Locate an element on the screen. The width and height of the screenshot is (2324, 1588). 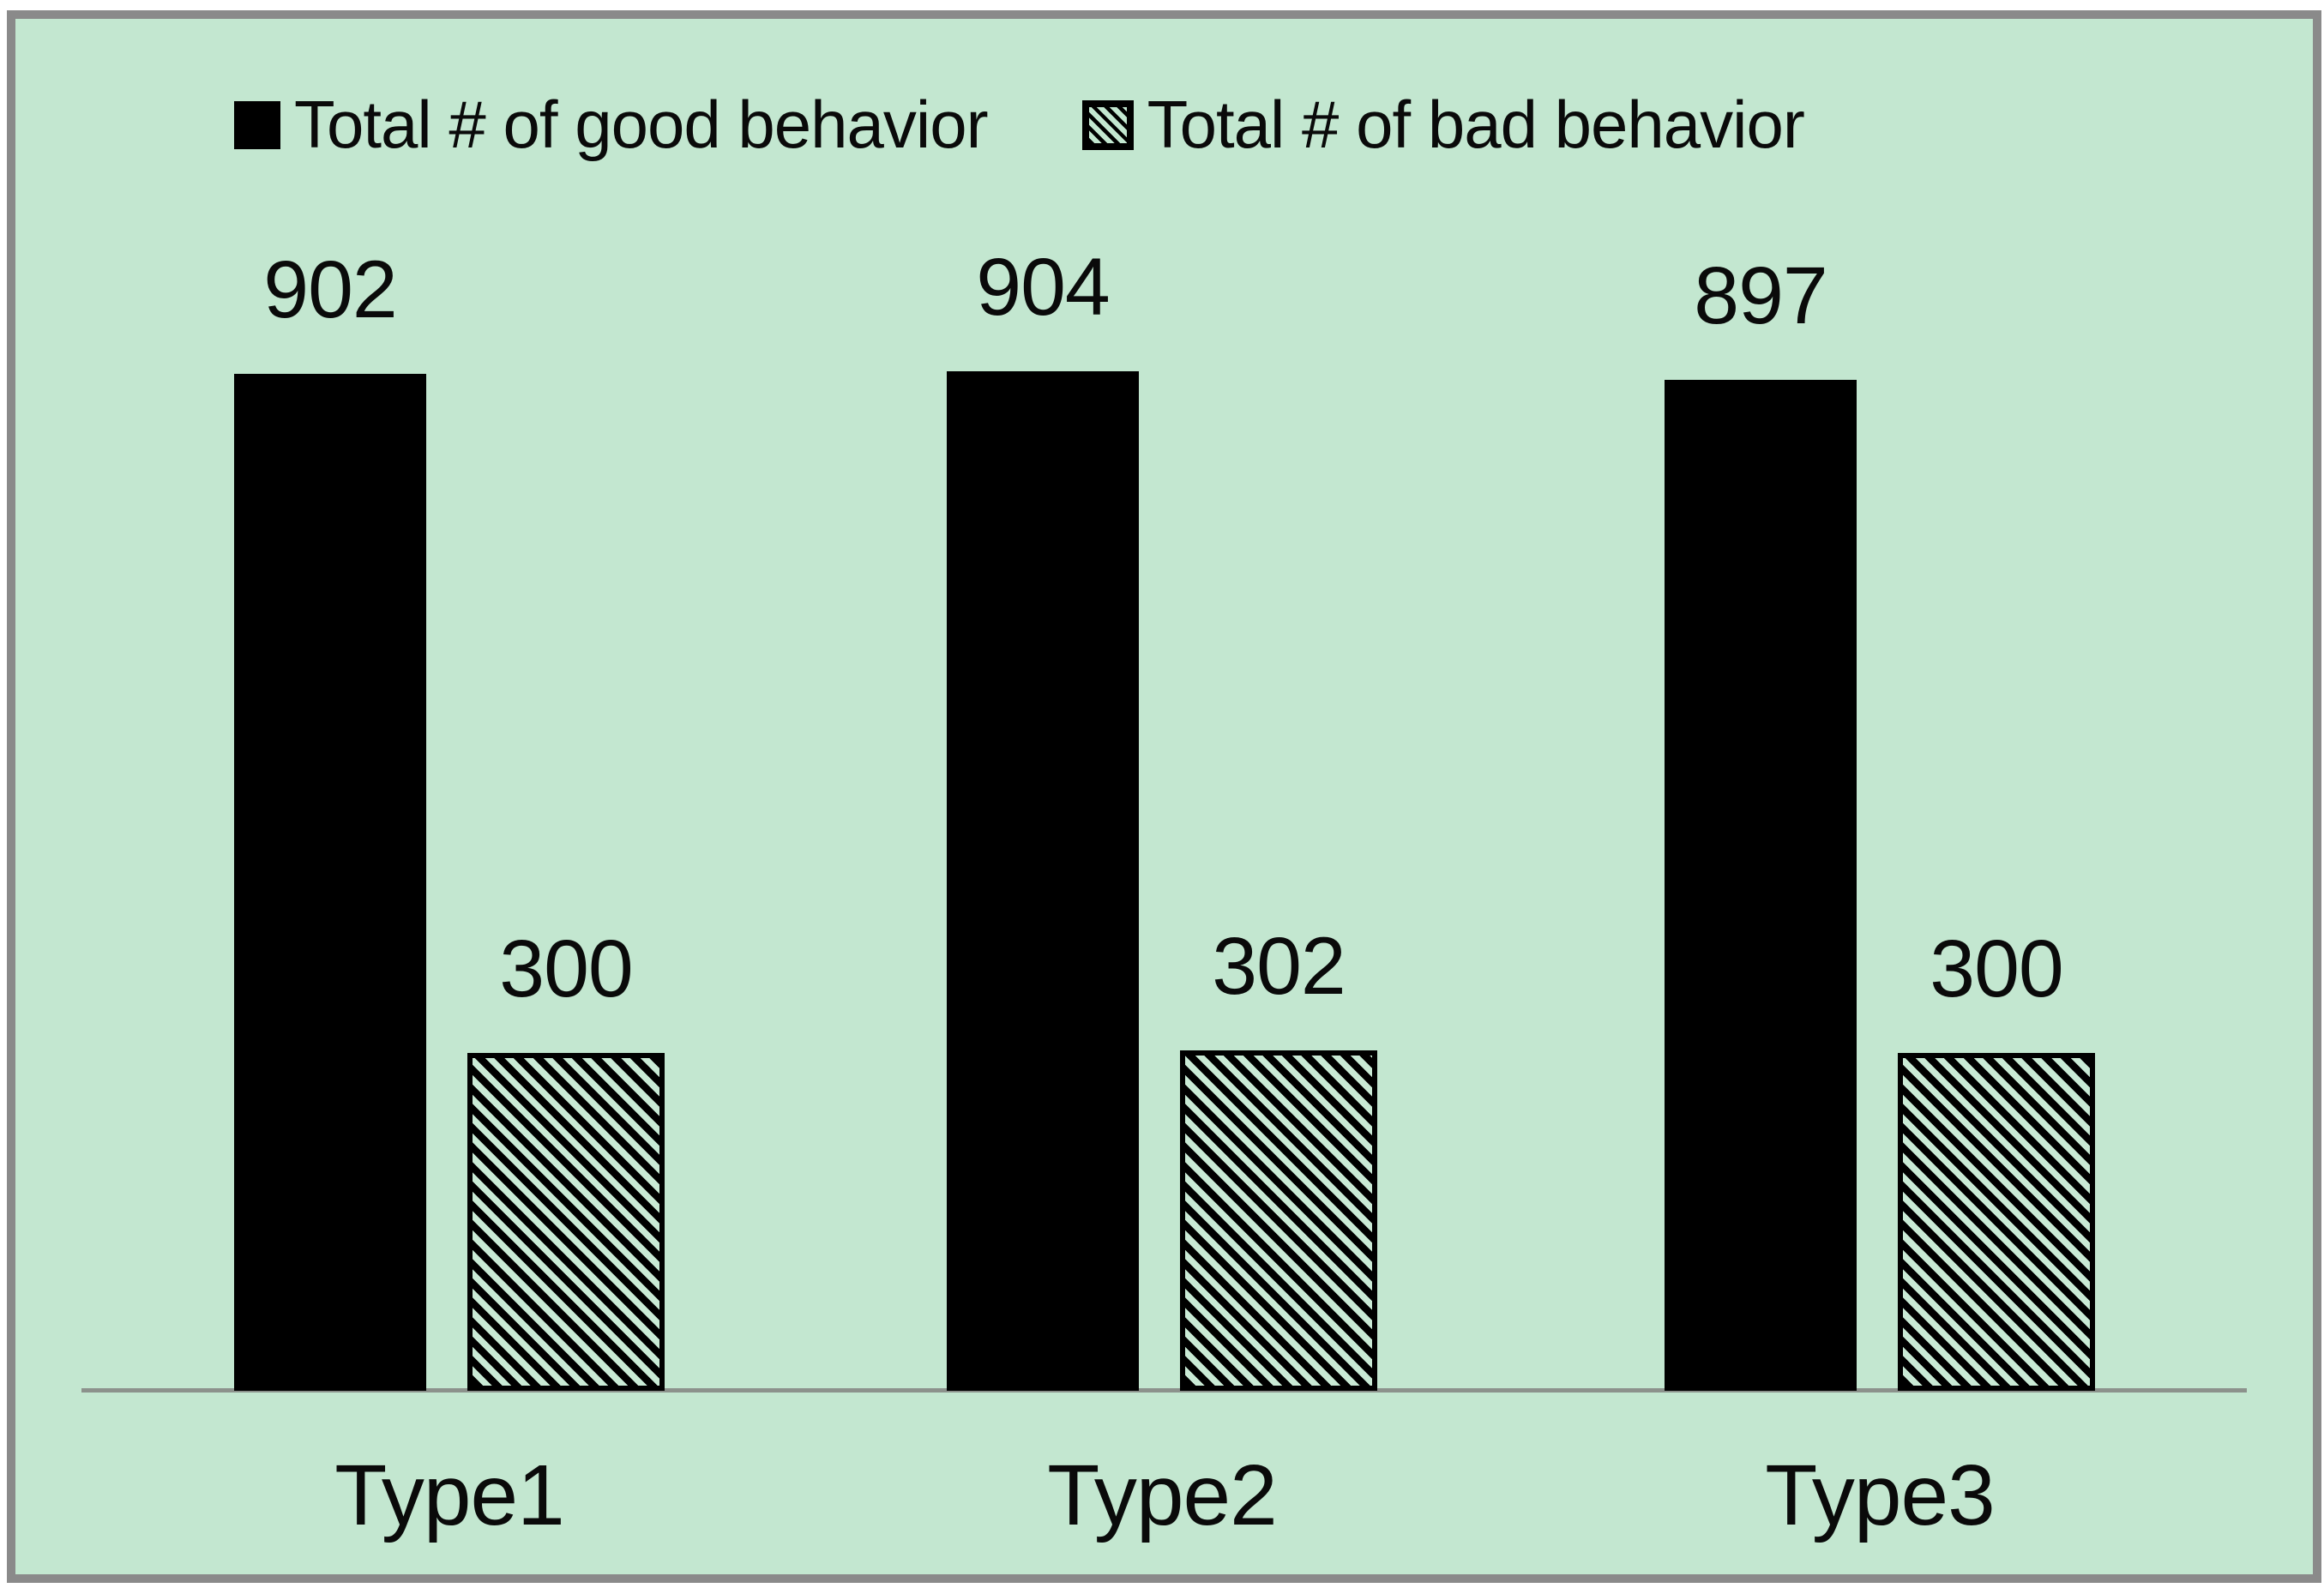
value-label-bad-type1: 300 is located at coordinates (566, 968).